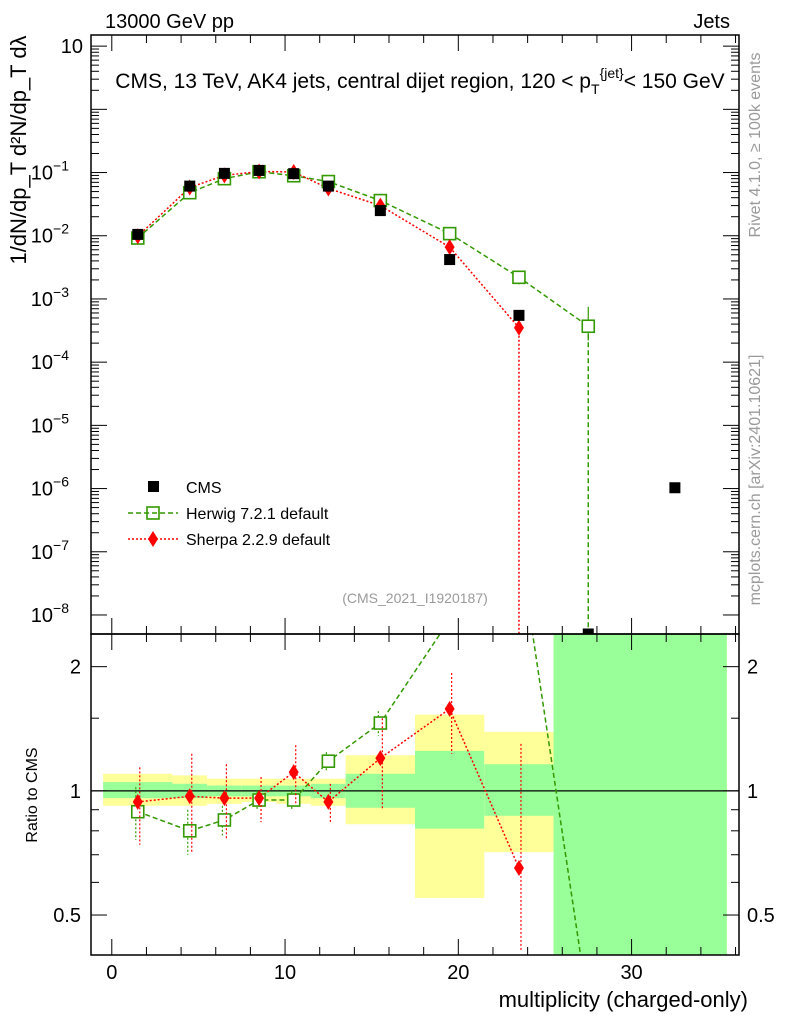  I want to click on y-tick-label: 10⁻¹, so click(50, 171).